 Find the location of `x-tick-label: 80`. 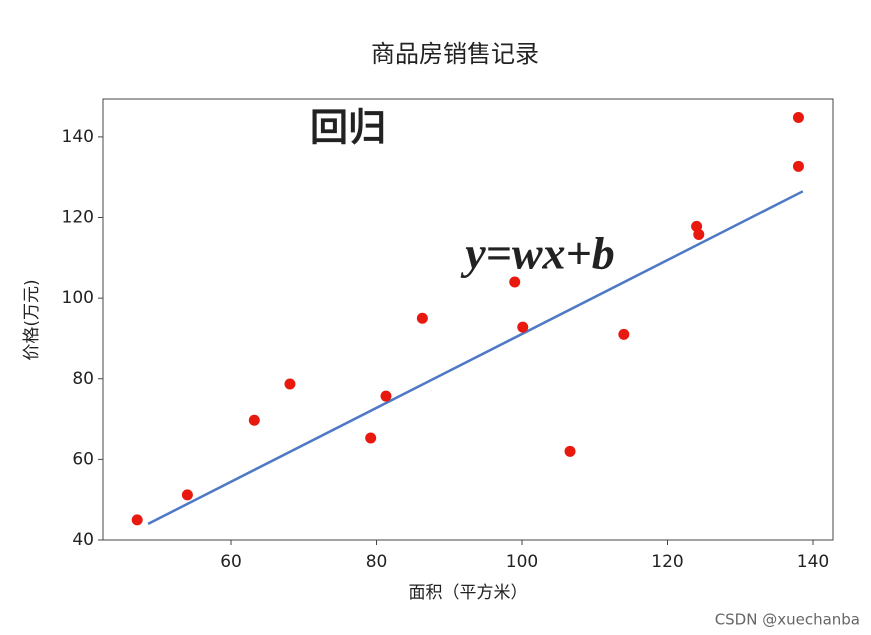

x-tick-label: 80 is located at coordinates (377, 562).